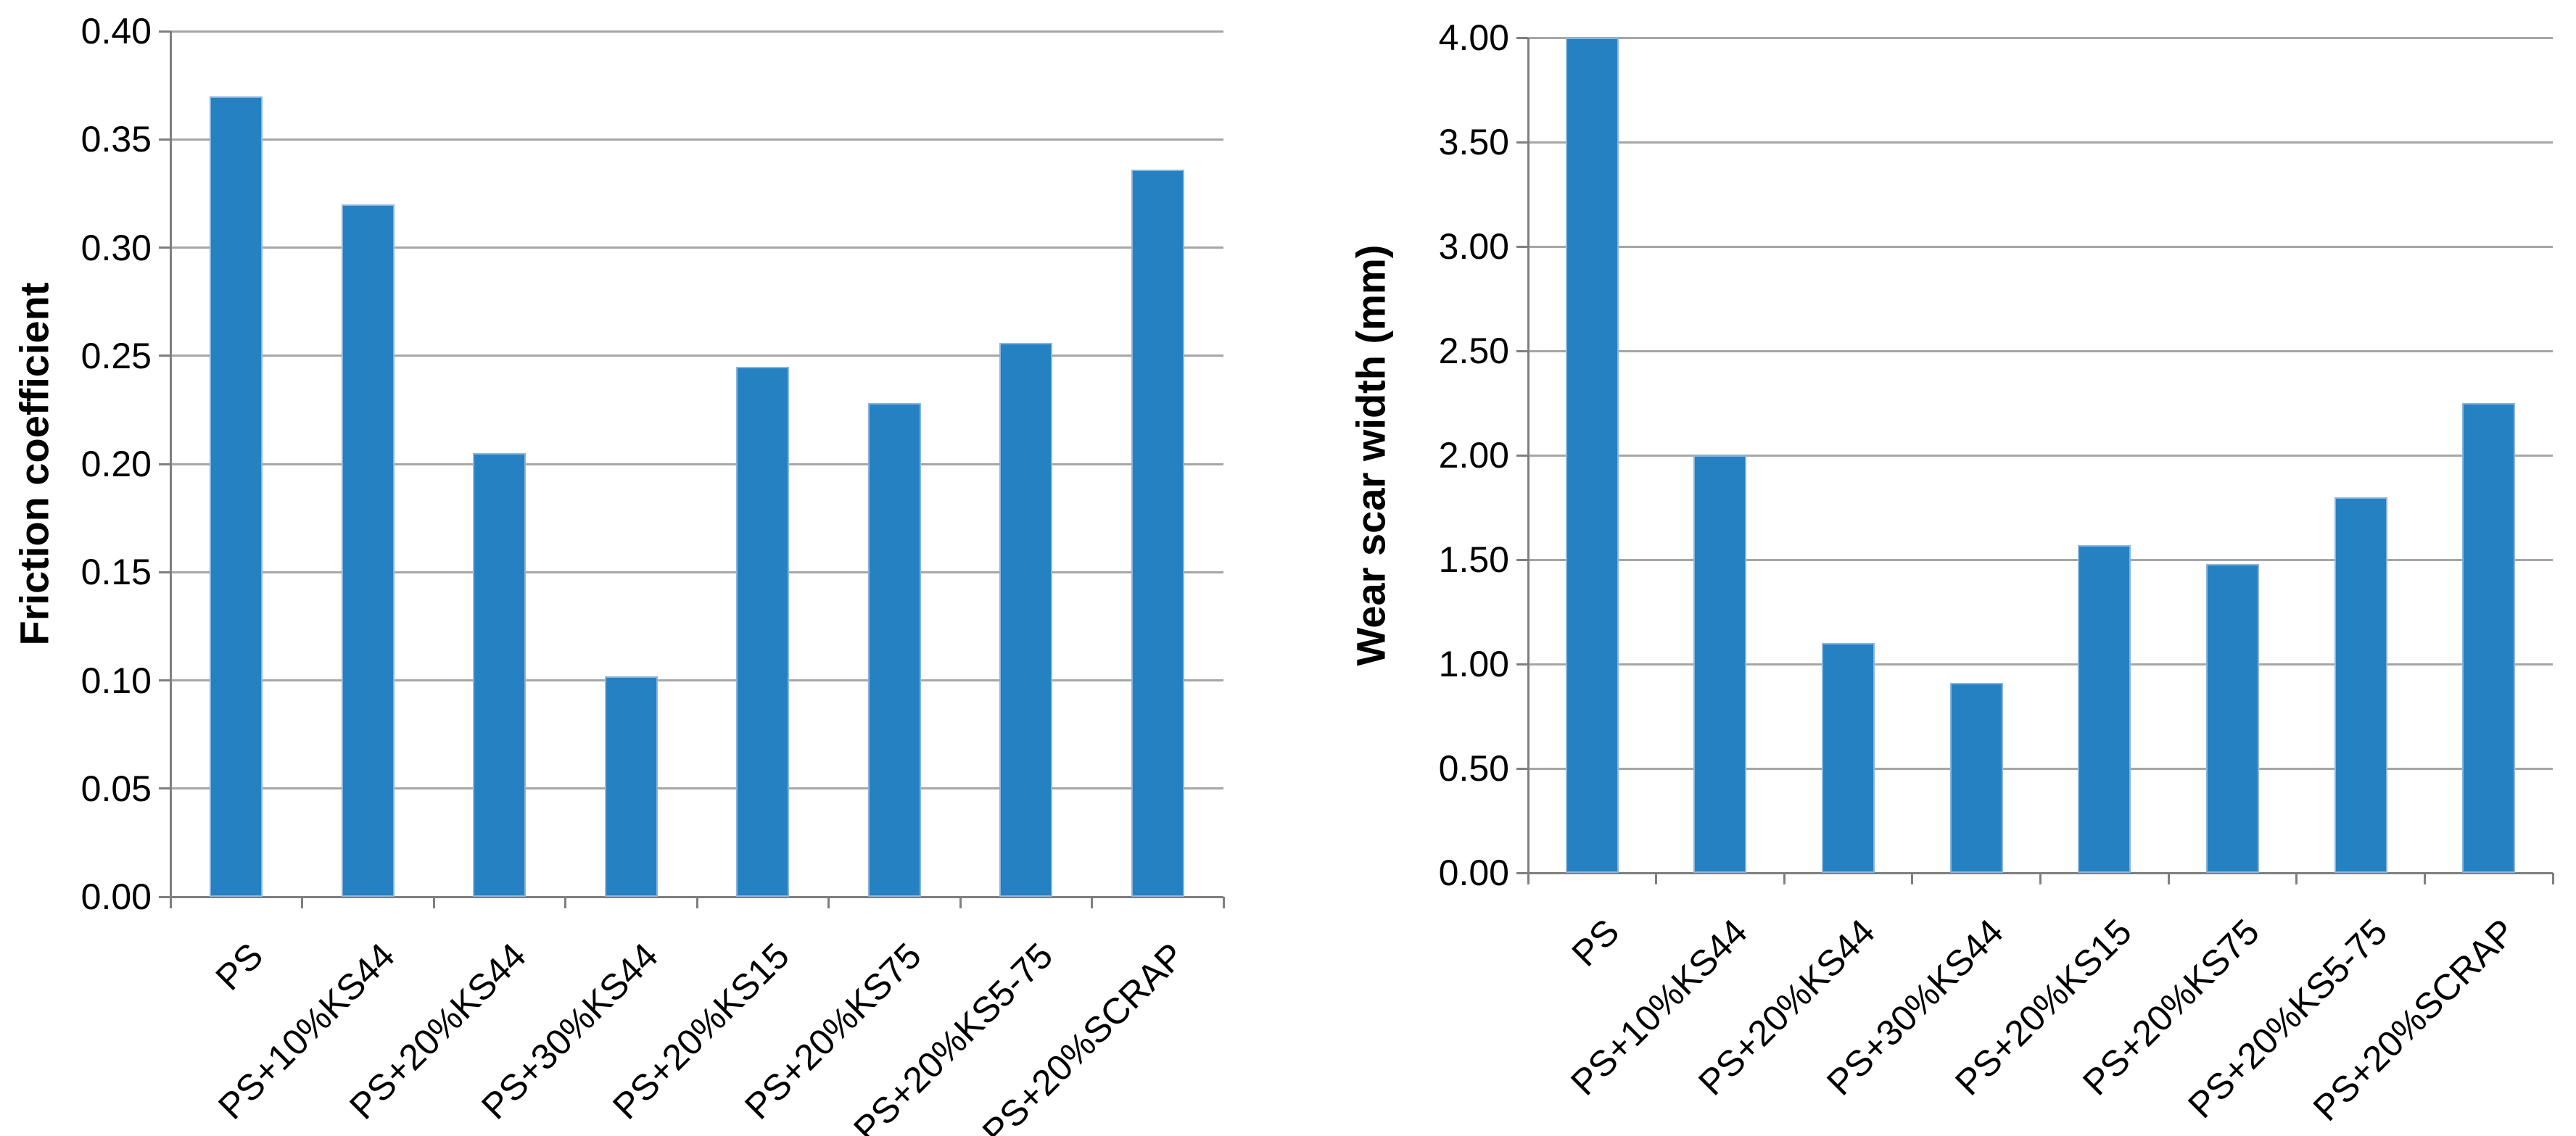 This screenshot has width=2576, height=1136. Describe the element at coordinates (116, 355) in the screenshot. I see `y-tick-label: 0.25` at that location.